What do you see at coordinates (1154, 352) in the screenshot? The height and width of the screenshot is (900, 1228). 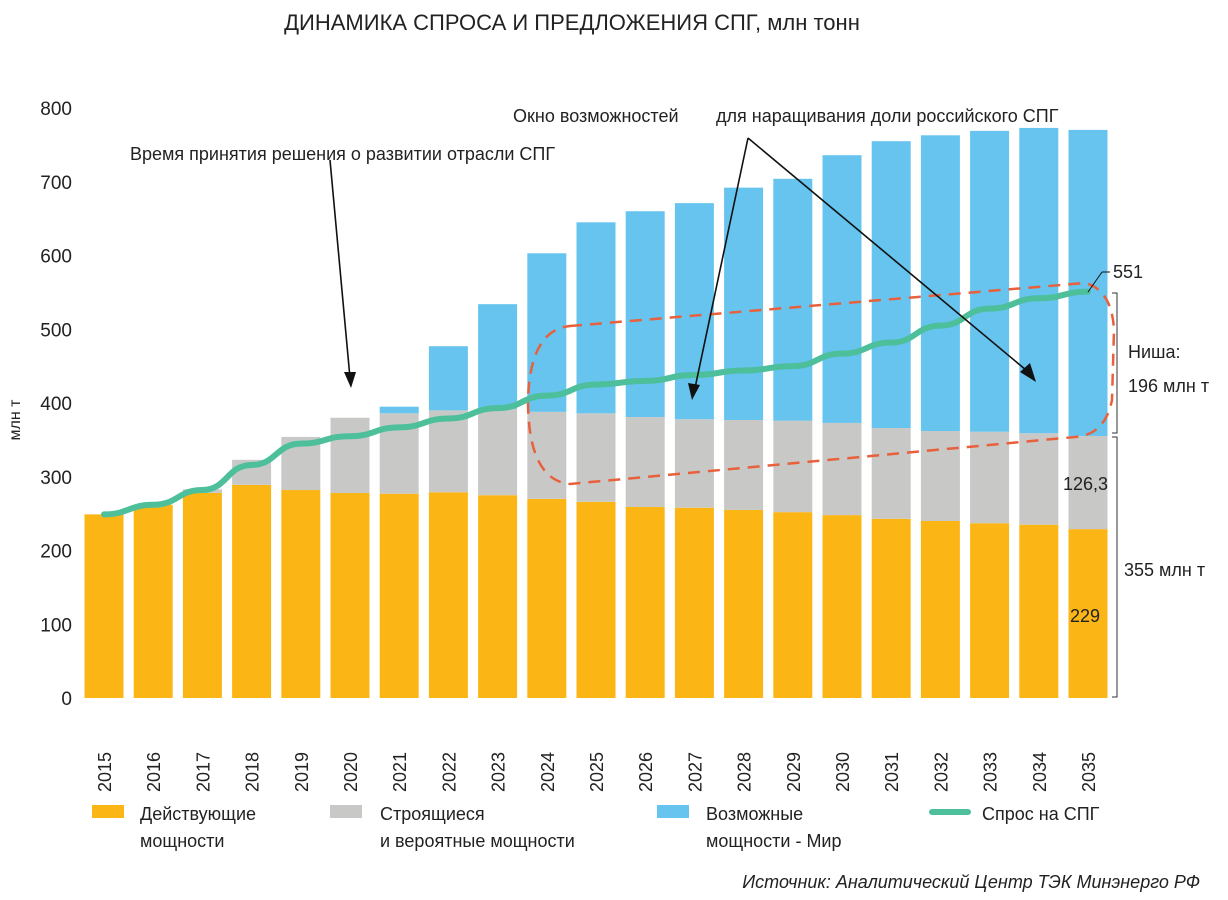 I see `niche-label-1: Ниша:` at bounding box center [1154, 352].